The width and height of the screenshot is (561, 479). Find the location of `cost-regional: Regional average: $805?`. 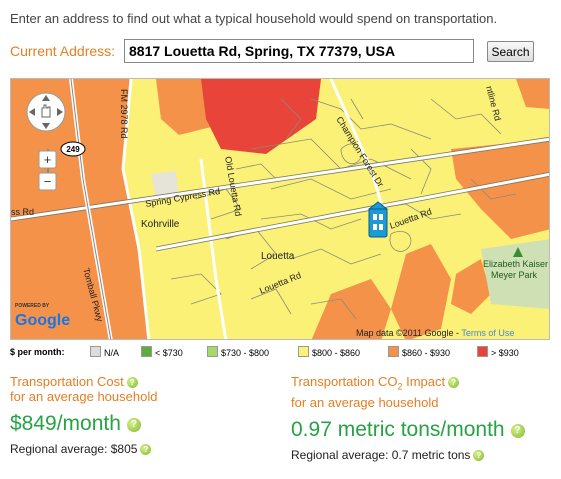

cost-regional: Regional average: $805? is located at coordinates (83, 449).